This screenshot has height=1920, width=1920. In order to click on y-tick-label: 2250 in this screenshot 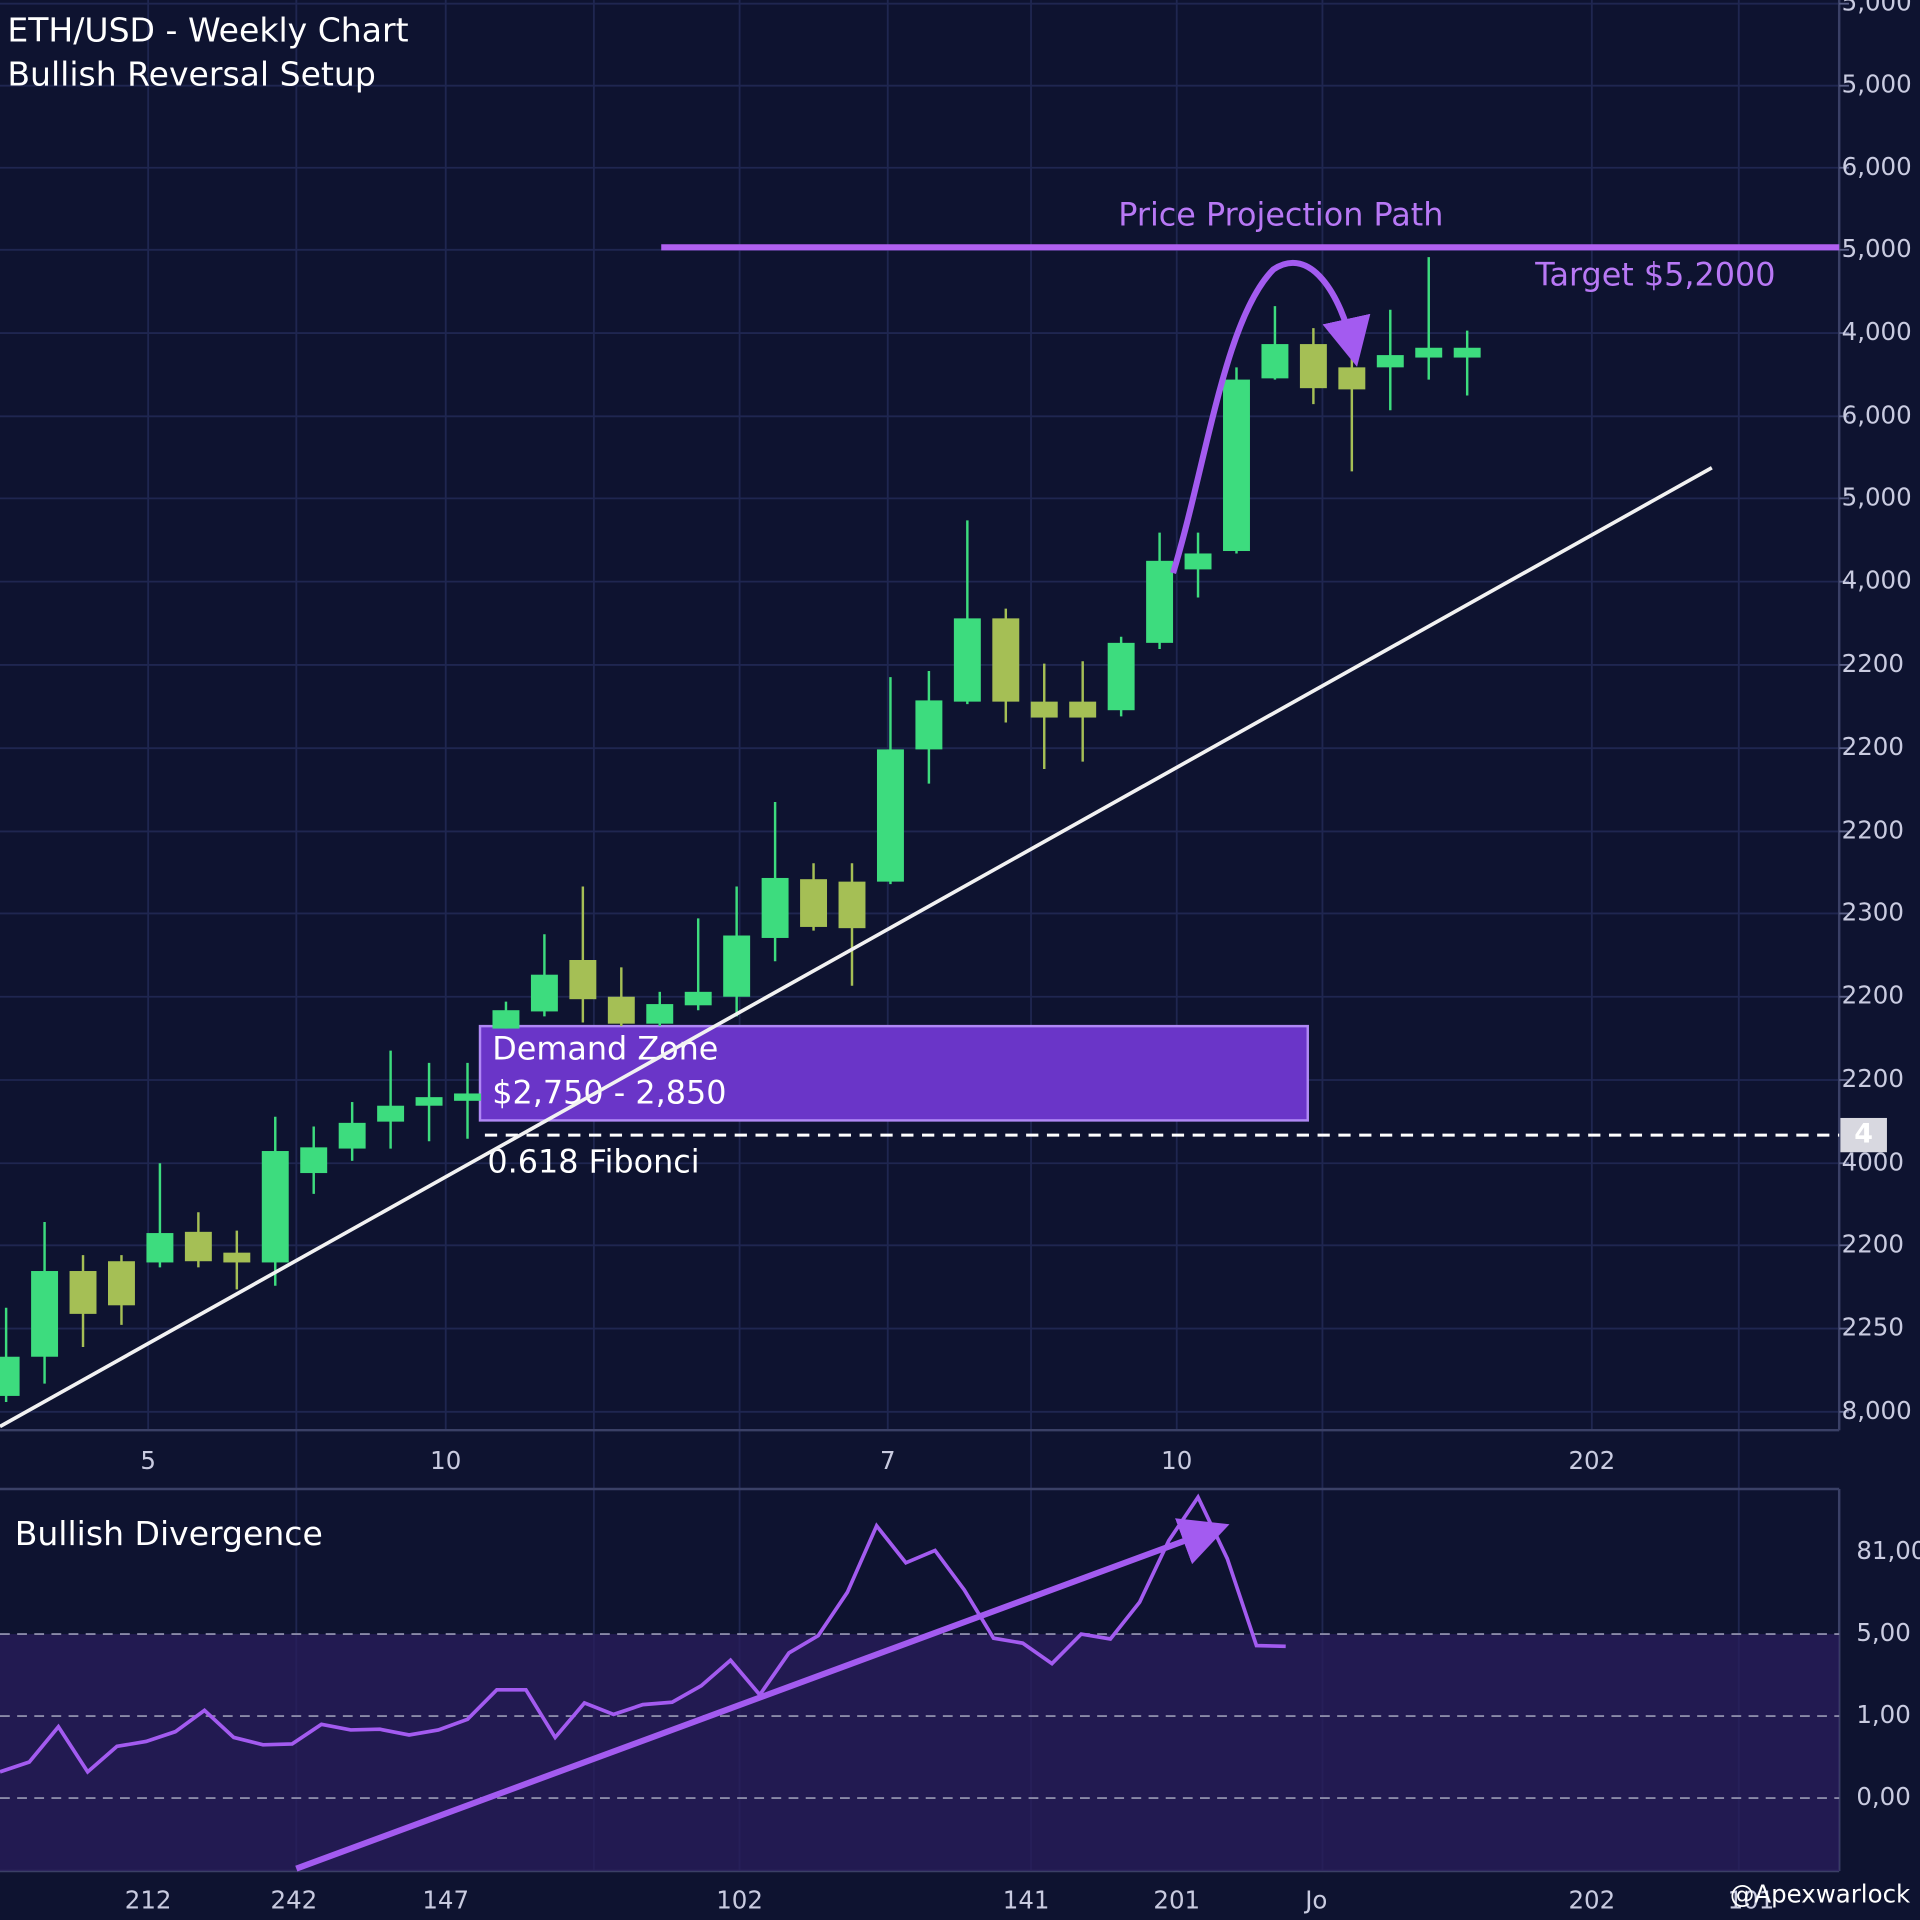, I will do `click(1873, 1327)`.